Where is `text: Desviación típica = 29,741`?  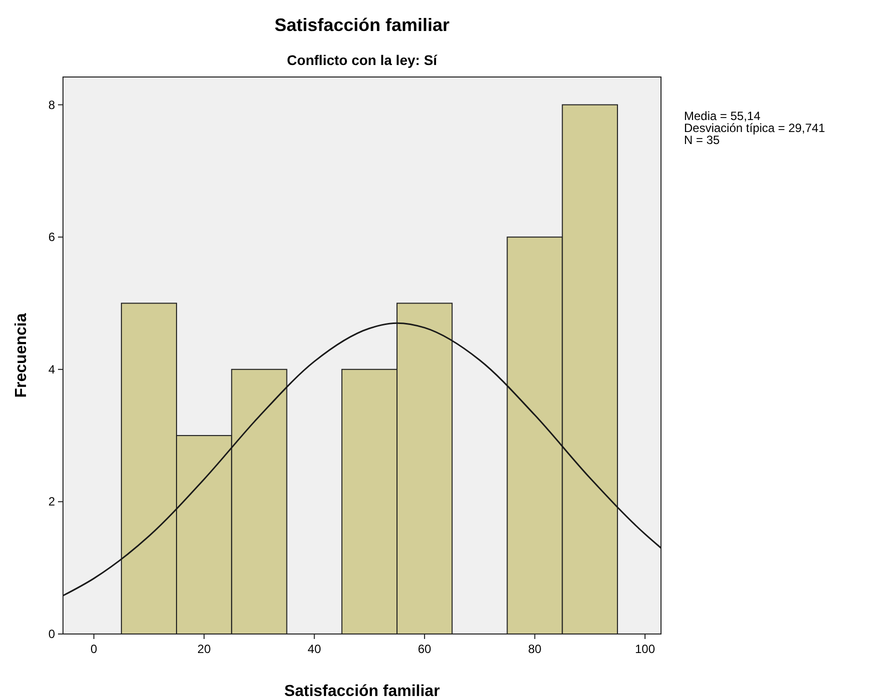 text: Desviación típica = 29,741 is located at coordinates (755, 128).